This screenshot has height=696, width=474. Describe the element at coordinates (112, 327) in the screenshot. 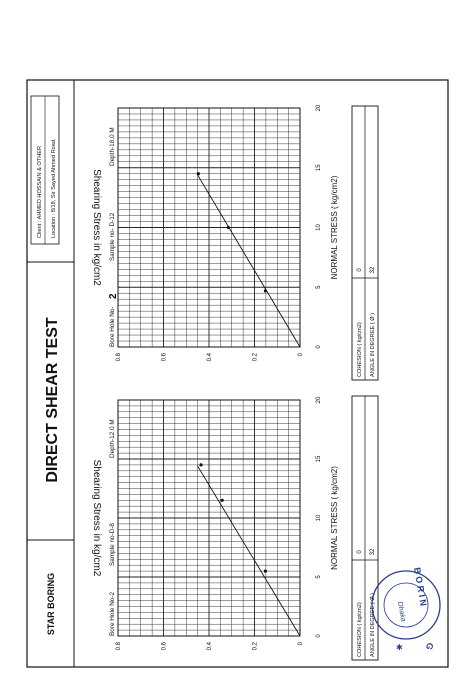

I see `bore-hole-label: Bore Hole No-` at that location.